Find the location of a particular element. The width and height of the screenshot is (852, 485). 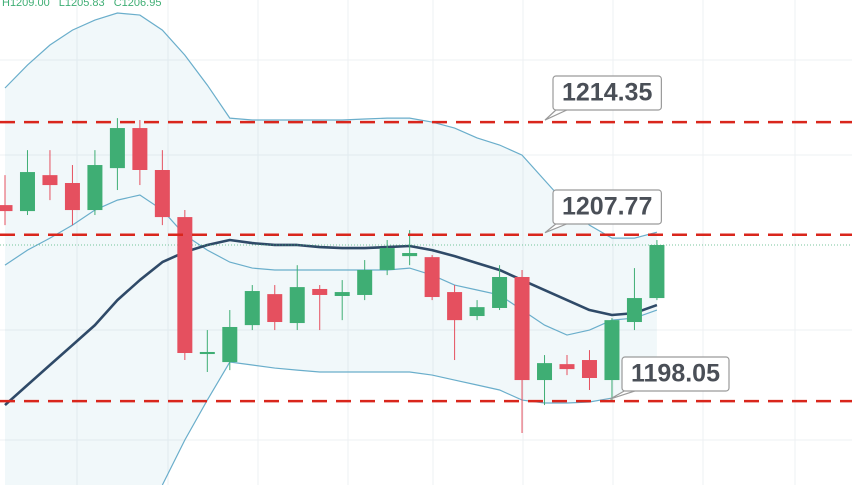

header-high: H1209.00 is located at coordinates (26, 4).